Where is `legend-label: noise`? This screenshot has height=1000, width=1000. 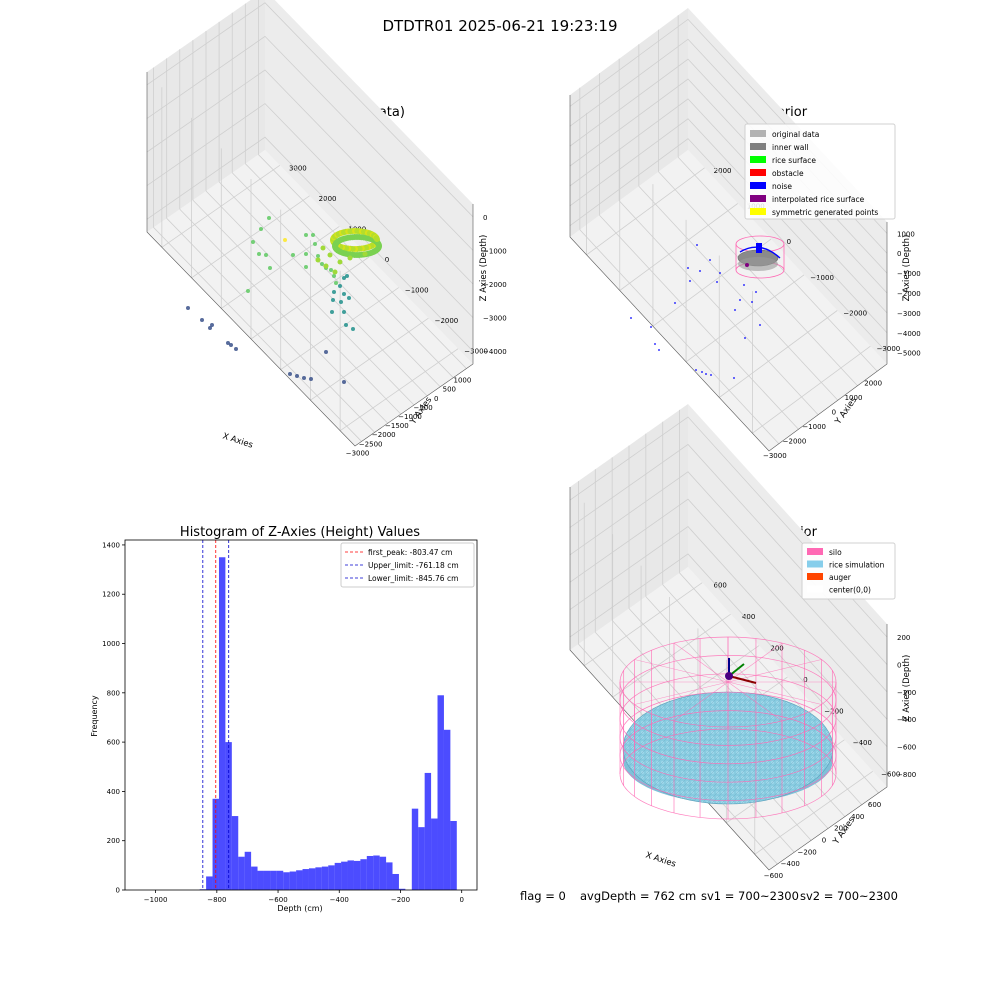 legend-label: noise is located at coordinates (782, 186).